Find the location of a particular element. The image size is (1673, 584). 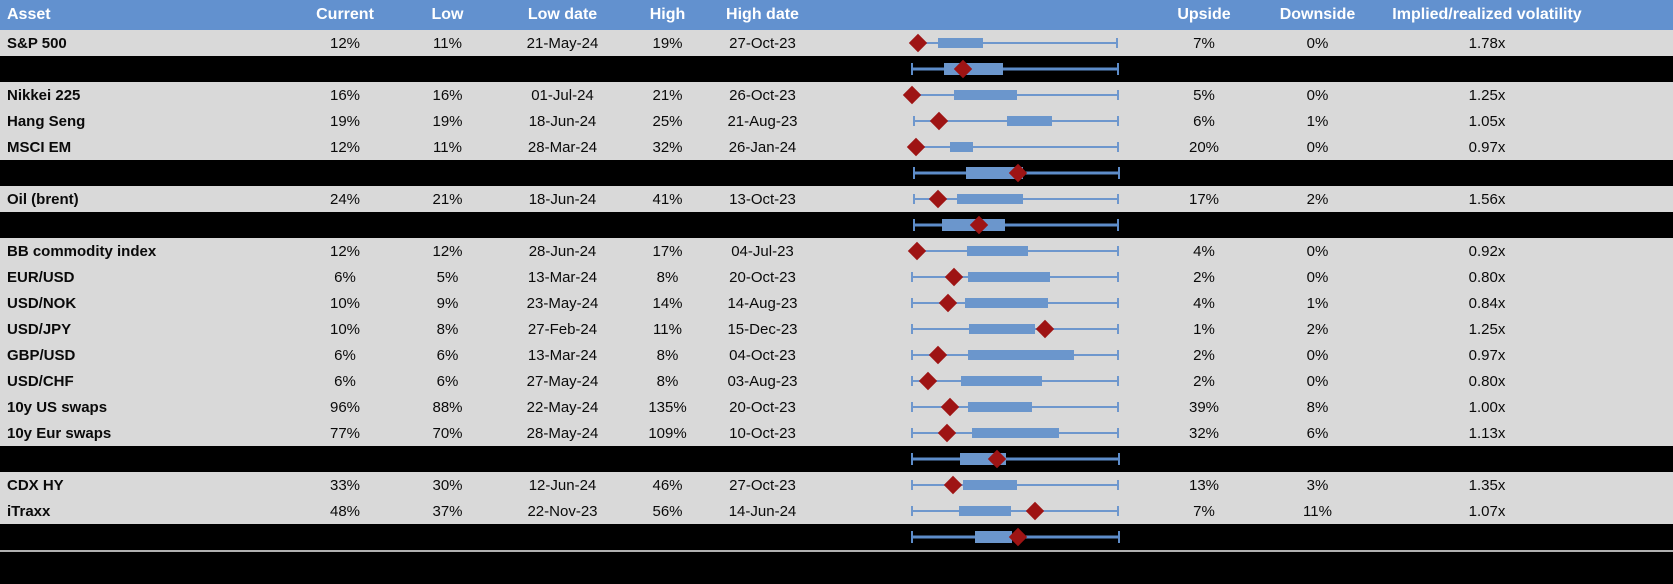

high-cell: 8% is located at coordinates (667, 381).